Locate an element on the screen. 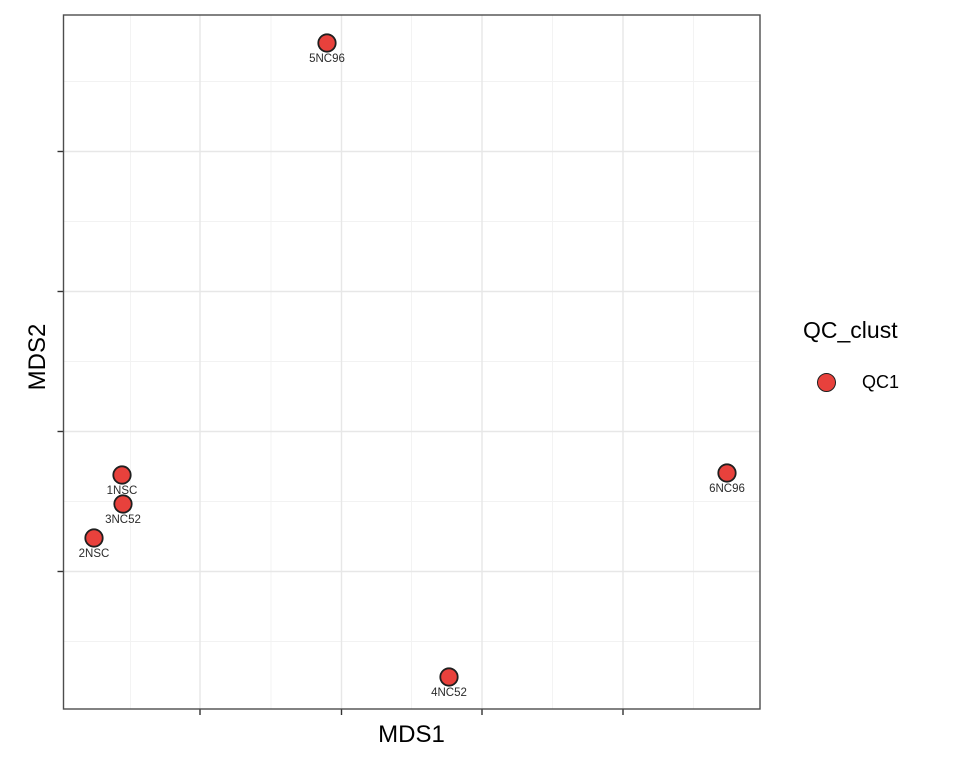 The image size is (960, 768). point-label-6NC96: 6NC96 is located at coordinates (727, 489).